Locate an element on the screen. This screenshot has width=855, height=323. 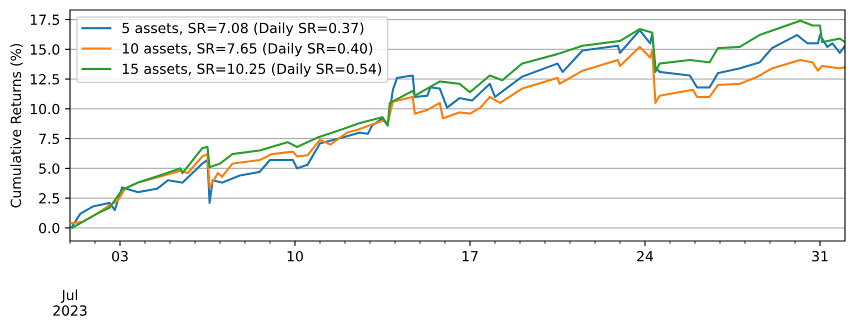
x-tick-label: 10 is located at coordinates (295, 256).